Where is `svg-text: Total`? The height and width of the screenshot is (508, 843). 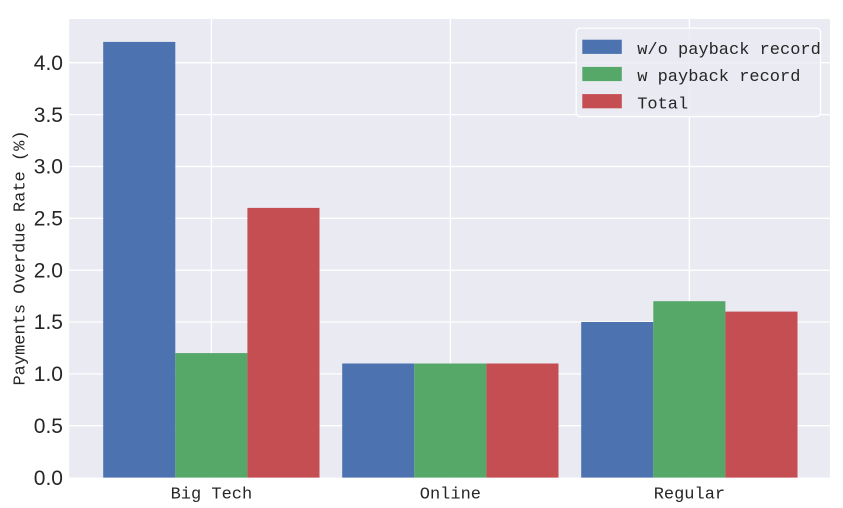 svg-text: Total is located at coordinates (662, 104).